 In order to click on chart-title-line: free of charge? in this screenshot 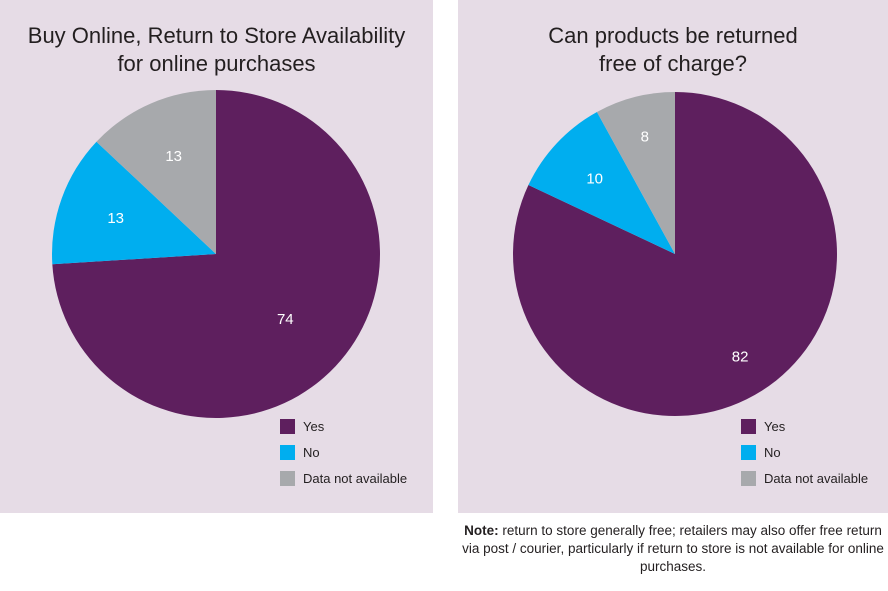, I will do `click(673, 63)`.